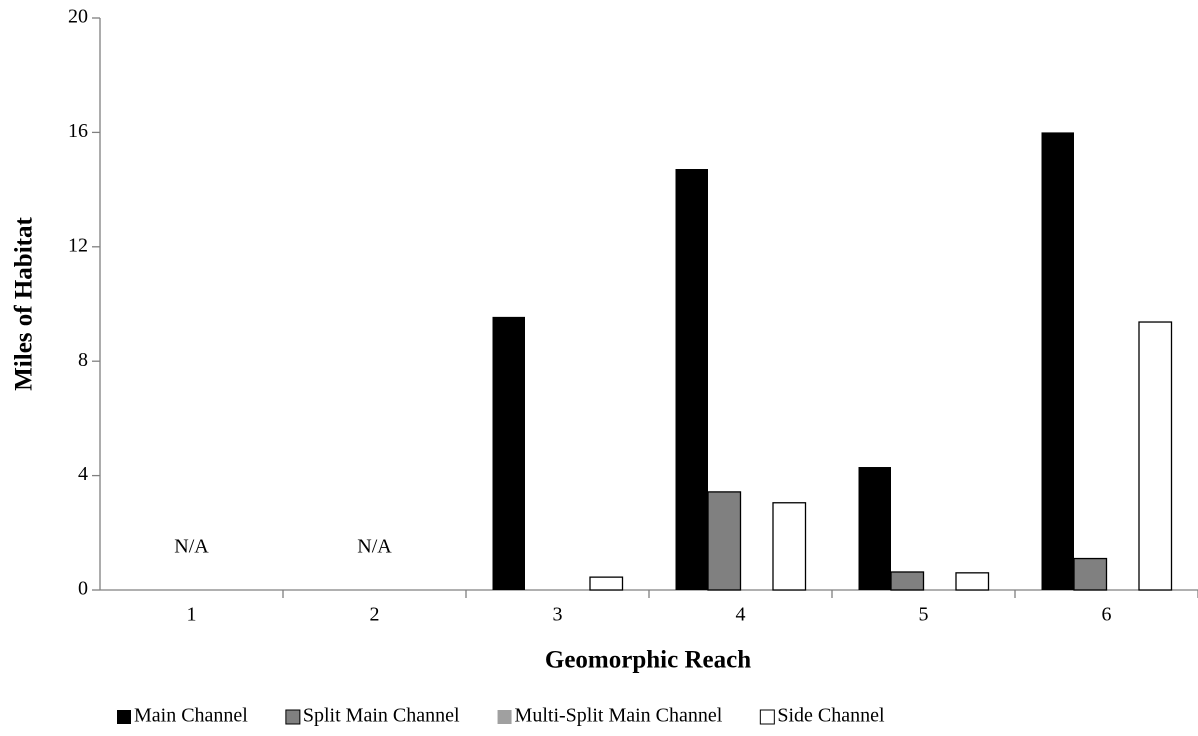  I want to click on y-tick-label: 20, so click(78, 17).